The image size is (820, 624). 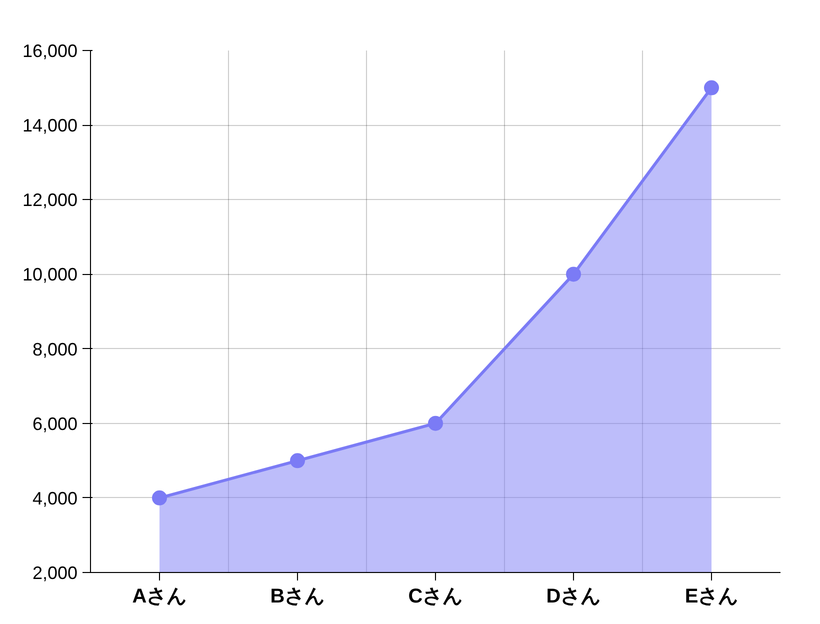 What do you see at coordinates (55, 424) in the screenshot?
I see `y-tick-label: 6,000` at bounding box center [55, 424].